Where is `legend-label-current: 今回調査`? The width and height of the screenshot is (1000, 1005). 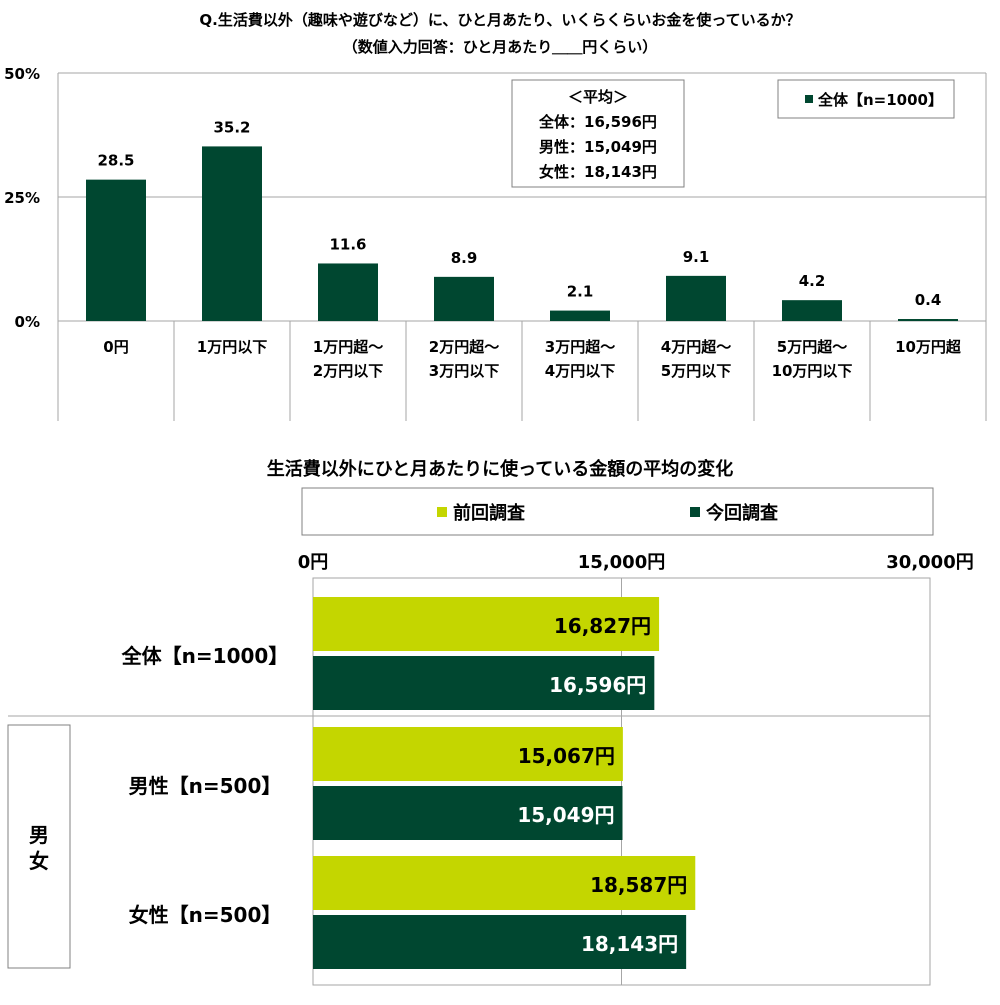
legend-label-current: 今回調査 is located at coordinates (742, 513).